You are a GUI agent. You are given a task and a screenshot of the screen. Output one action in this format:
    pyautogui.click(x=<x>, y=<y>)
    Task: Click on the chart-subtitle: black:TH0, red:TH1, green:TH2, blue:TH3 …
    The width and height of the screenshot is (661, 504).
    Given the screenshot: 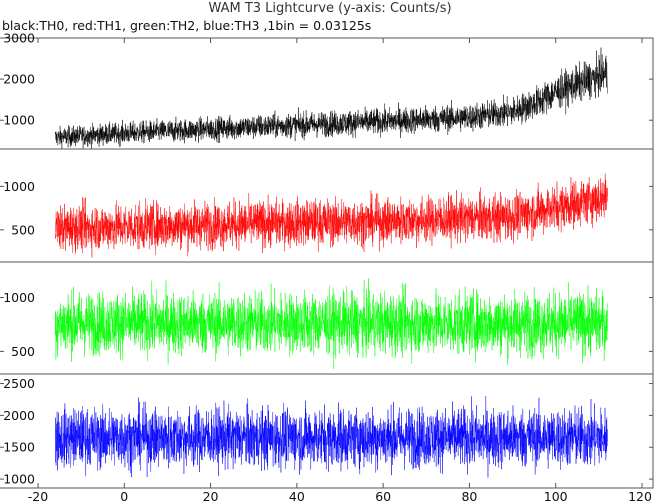 What is the action you would take?
    pyautogui.click(x=186, y=25)
    